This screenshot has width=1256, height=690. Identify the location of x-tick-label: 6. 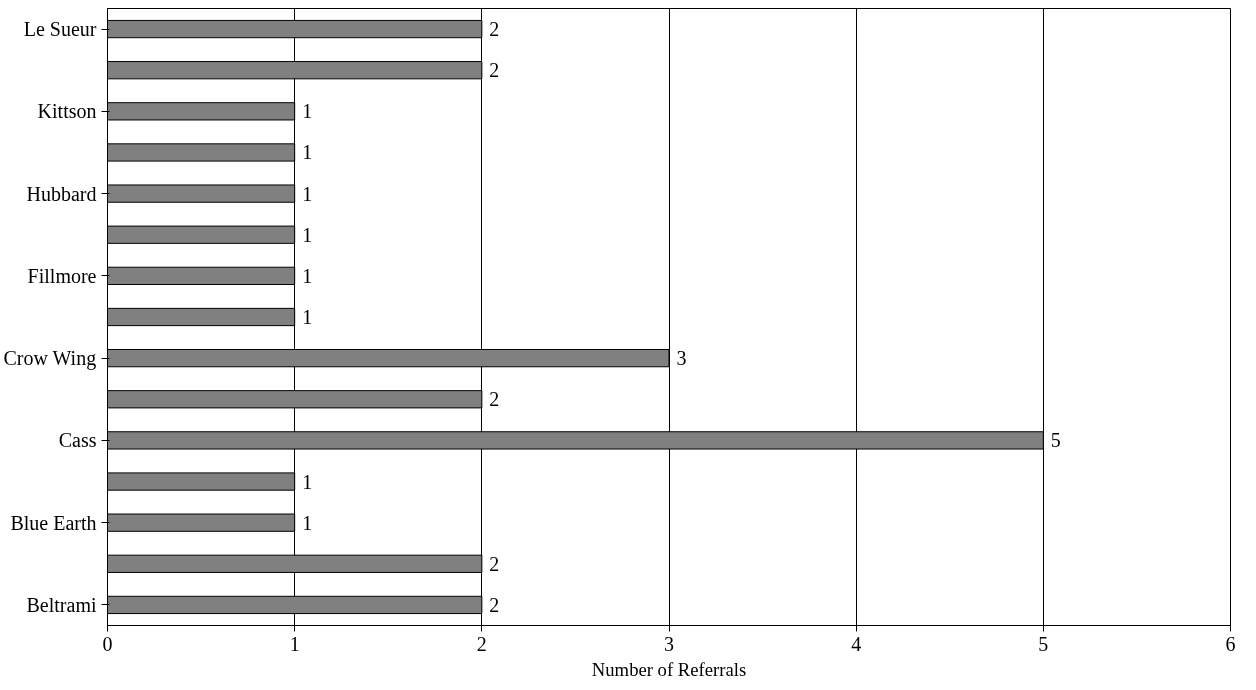
(1230, 643).